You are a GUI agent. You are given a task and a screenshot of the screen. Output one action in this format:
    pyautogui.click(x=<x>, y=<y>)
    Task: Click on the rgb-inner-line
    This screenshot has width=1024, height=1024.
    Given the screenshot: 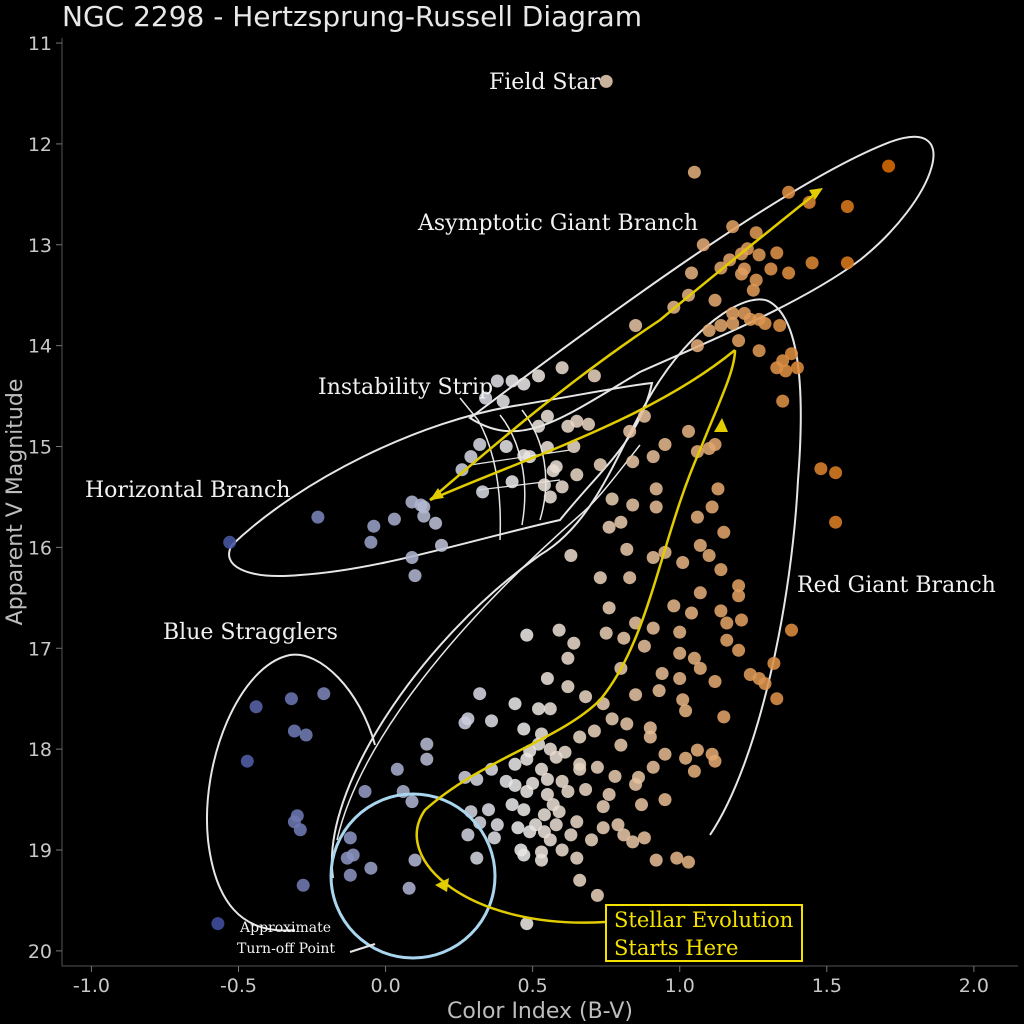 What is the action you would take?
    pyautogui.click(x=488, y=642)
    